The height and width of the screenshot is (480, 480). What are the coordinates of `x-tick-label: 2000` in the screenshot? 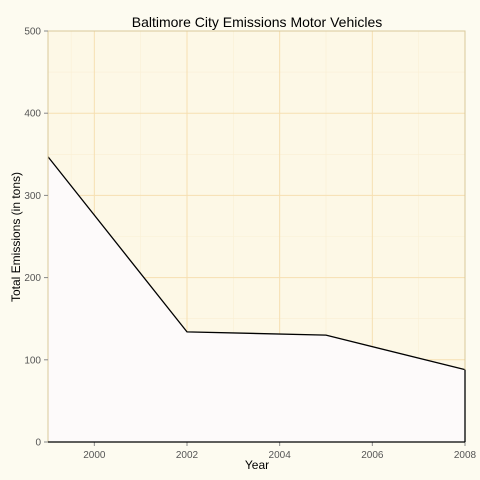 It's located at (94, 455).